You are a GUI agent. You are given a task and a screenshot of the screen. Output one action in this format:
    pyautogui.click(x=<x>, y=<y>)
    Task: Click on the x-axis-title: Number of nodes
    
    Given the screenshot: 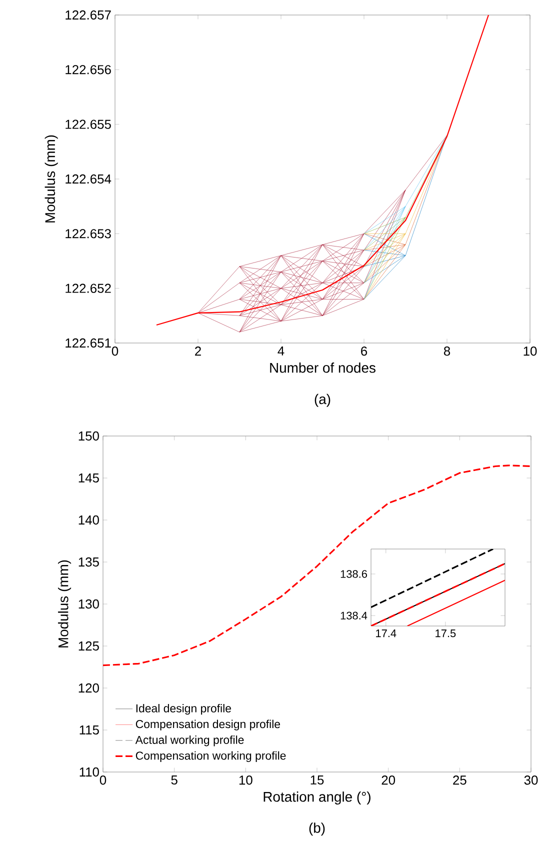 What is the action you would take?
    pyautogui.click(x=323, y=367)
    